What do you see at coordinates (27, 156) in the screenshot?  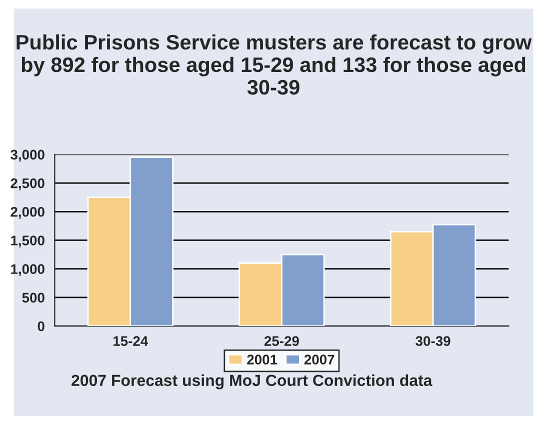 I see `y-tick-label: 3,000` at bounding box center [27, 156].